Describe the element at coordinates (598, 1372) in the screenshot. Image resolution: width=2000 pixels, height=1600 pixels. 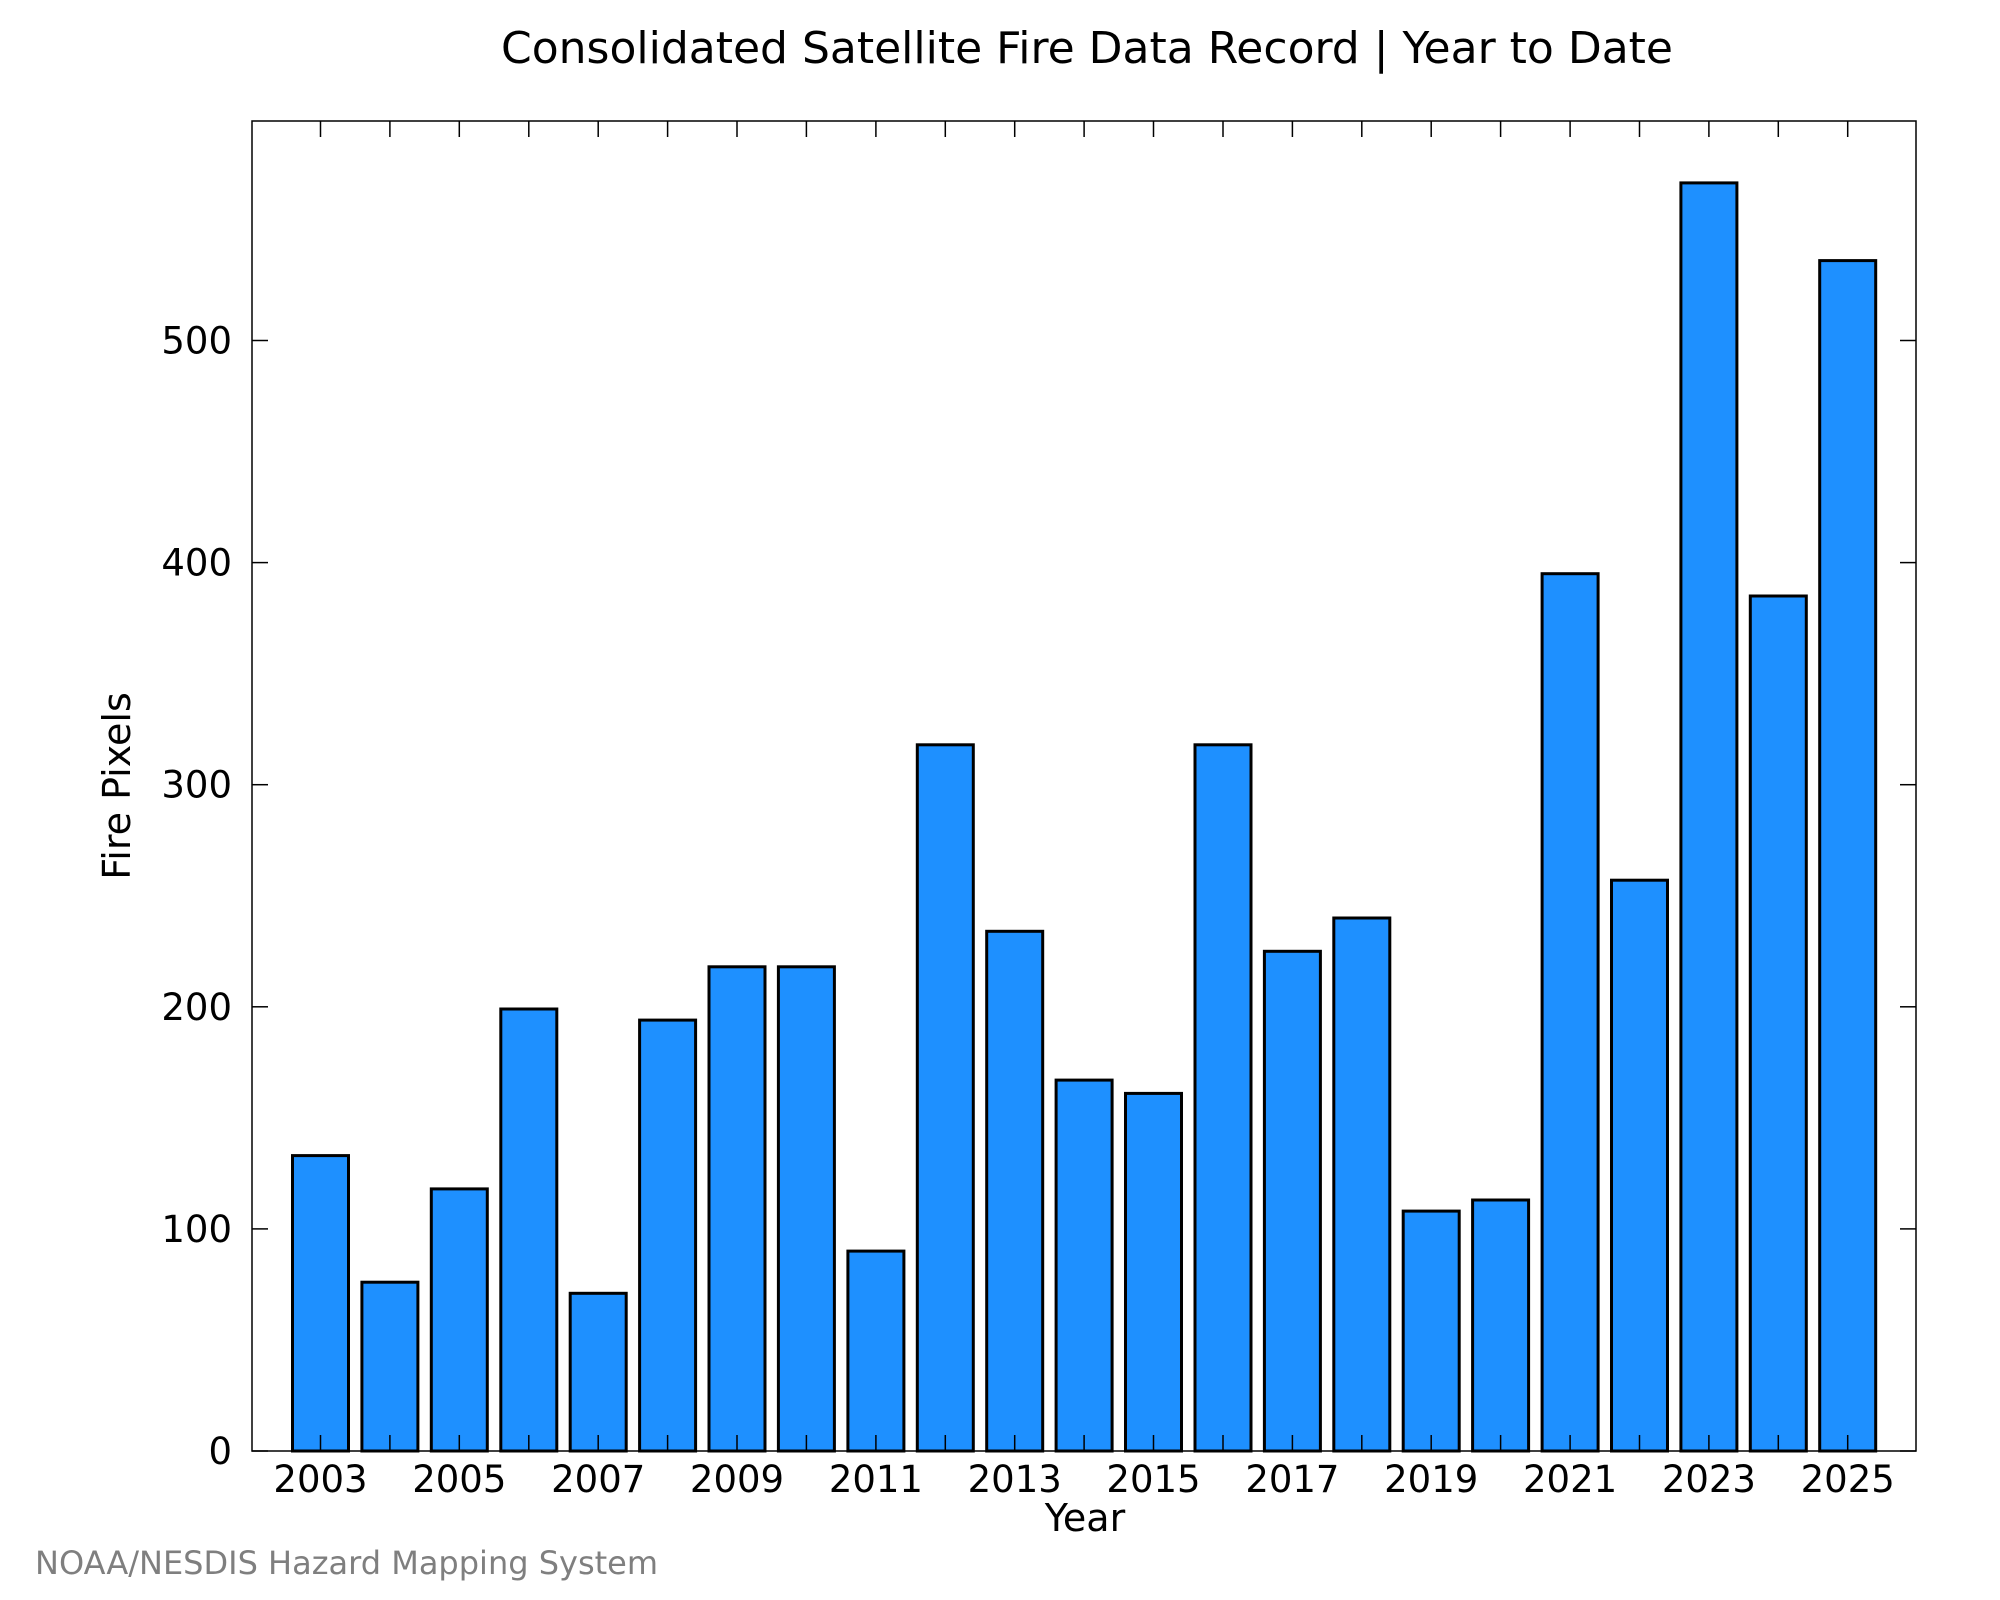
I see `bar-2007` at that location.